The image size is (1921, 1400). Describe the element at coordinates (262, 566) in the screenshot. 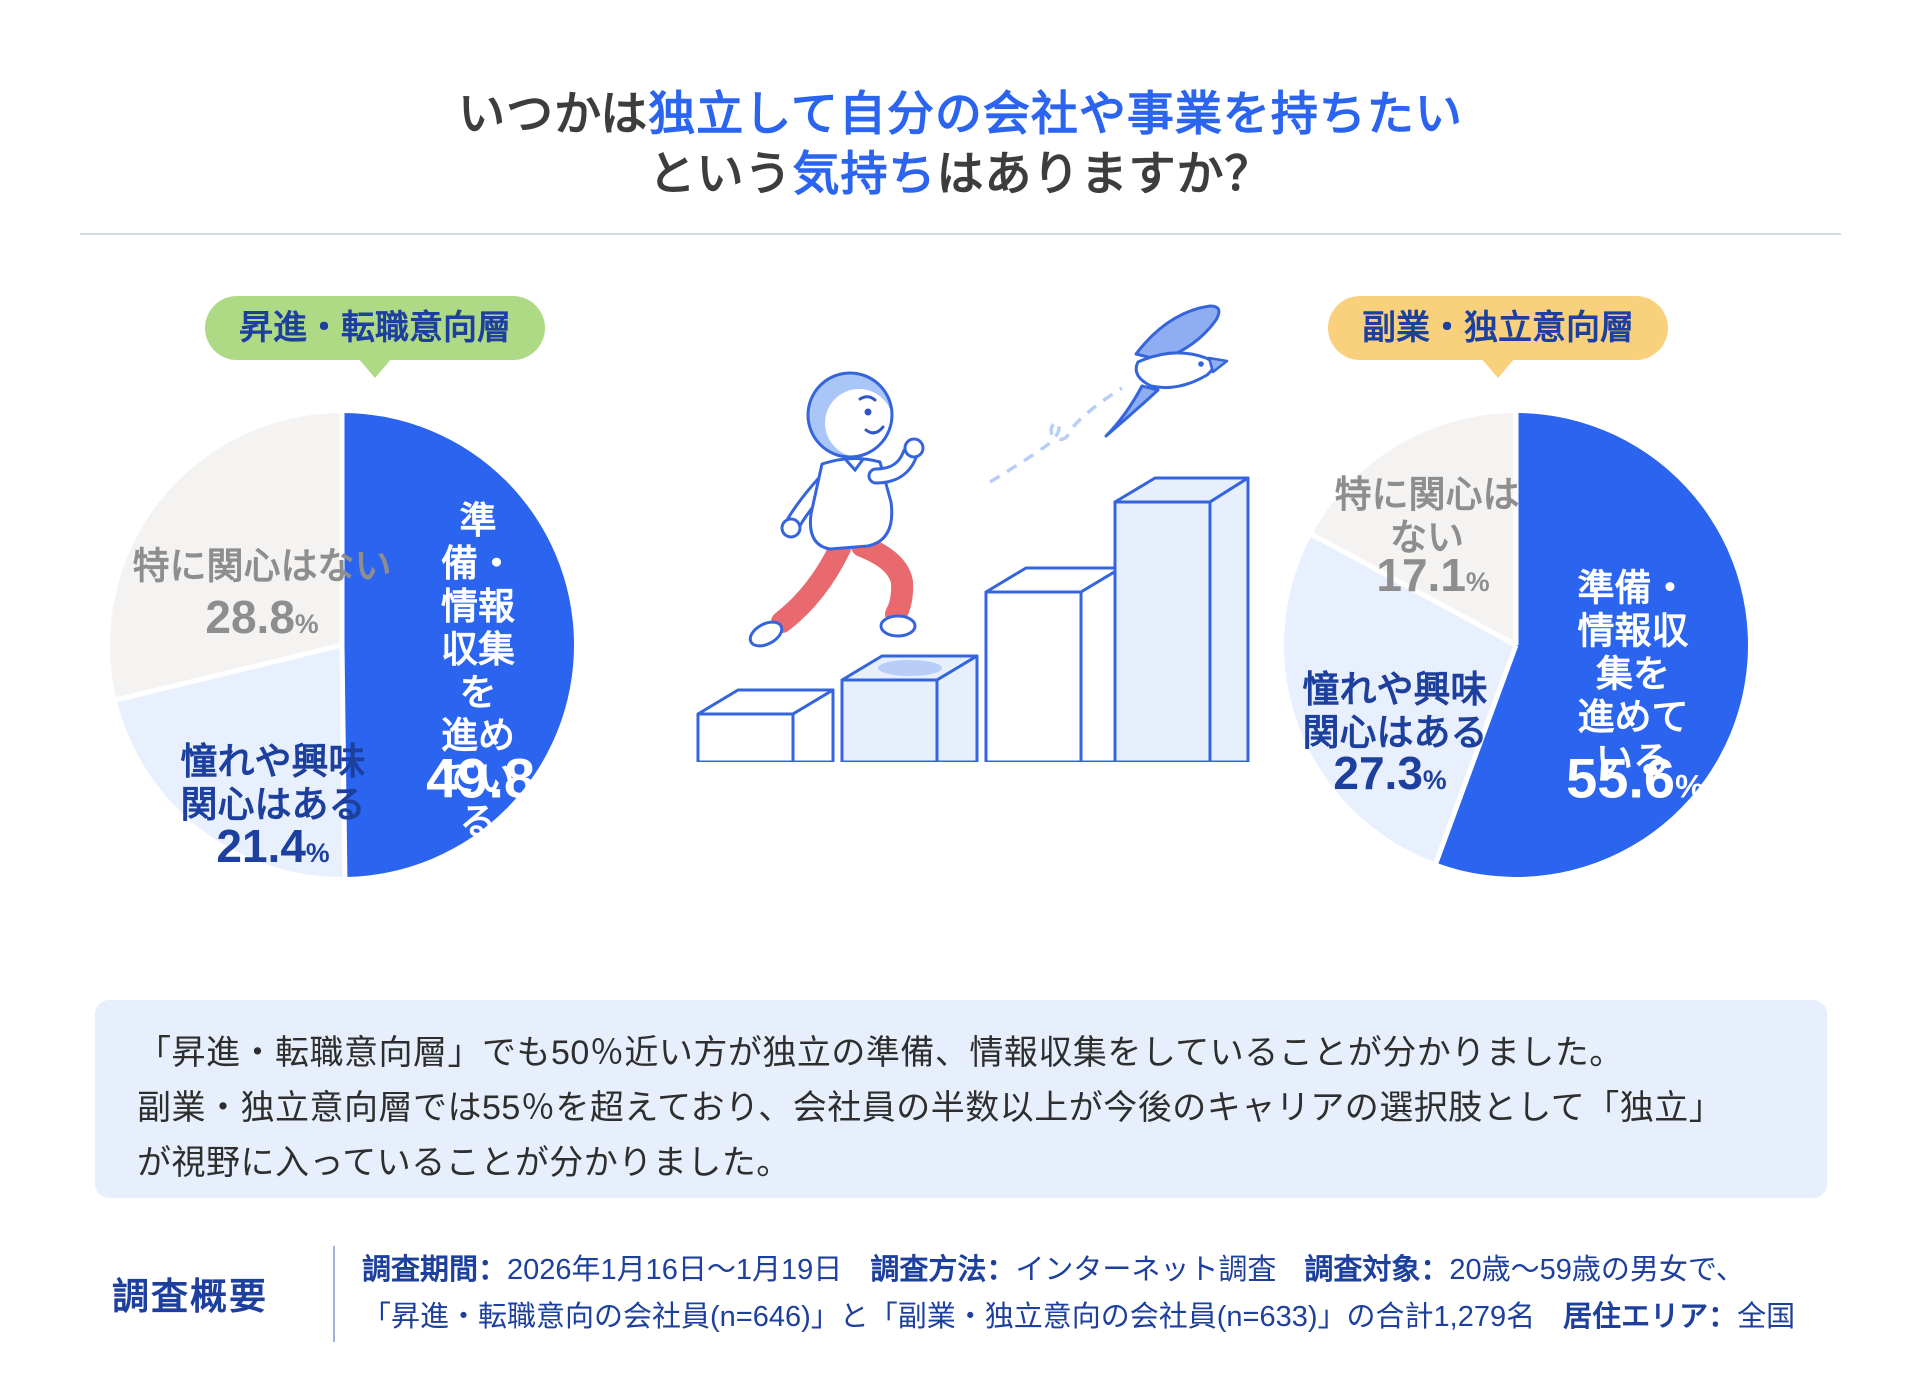

I see `slice-label-no-interest: 特に関心はない` at that location.